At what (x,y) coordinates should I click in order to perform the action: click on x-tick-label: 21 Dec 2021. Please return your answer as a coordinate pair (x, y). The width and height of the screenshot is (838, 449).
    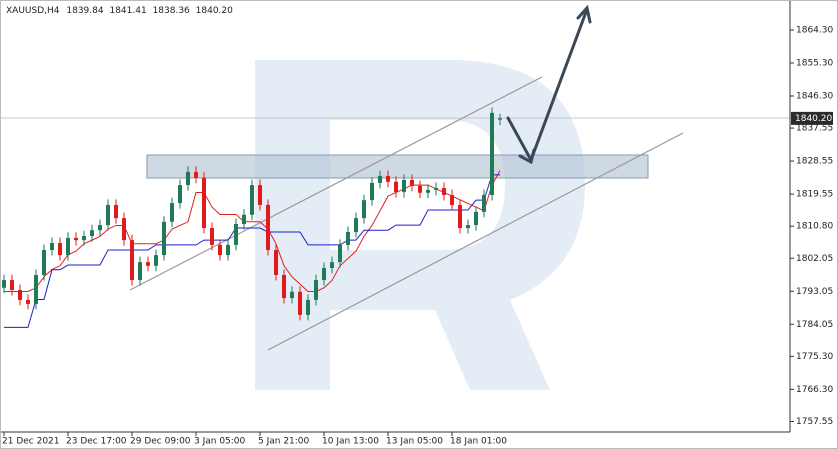
    Looking at the image, I should click on (31, 442).